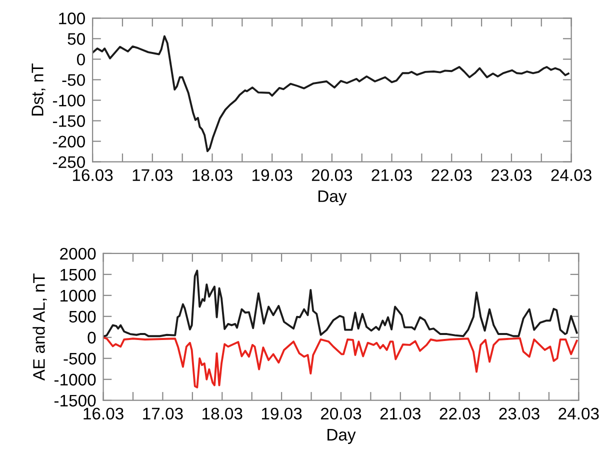 The image size is (613, 465). Describe the element at coordinates (73, 80) in the screenshot. I see `y-tick-label: -50` at that location.